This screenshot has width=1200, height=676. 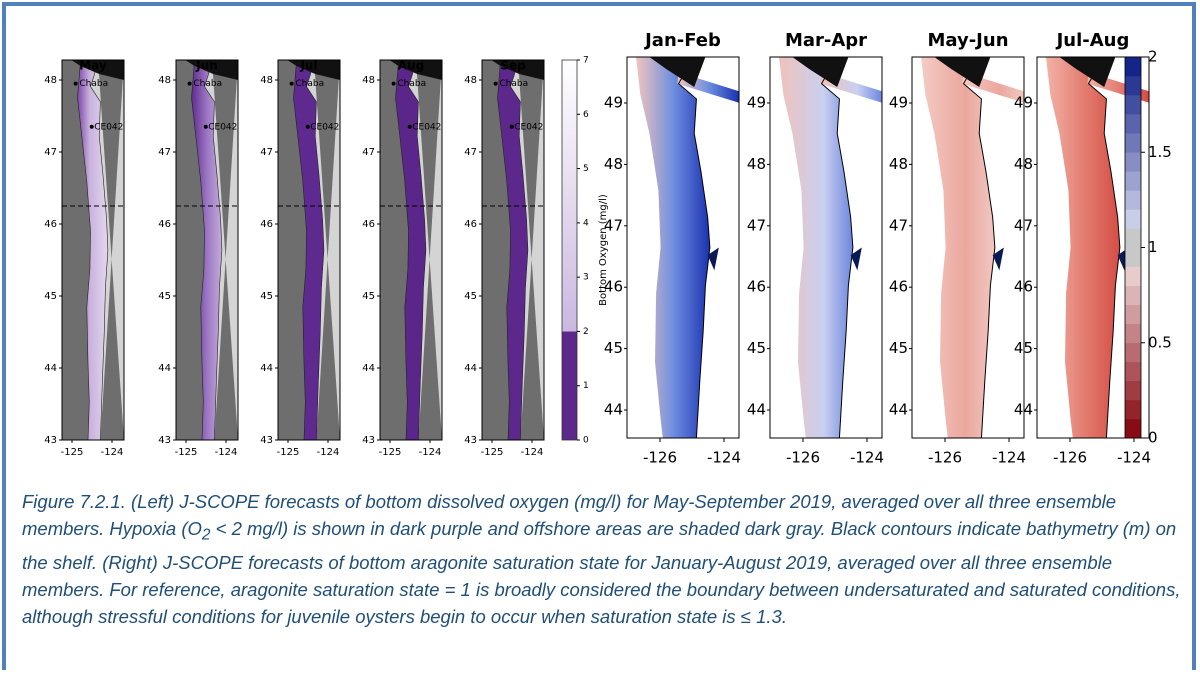 What do you see at coordinates (586, 386) in the screenshot?
I see `colorbar-tick-label: 1` at bounding box center [586, 386].